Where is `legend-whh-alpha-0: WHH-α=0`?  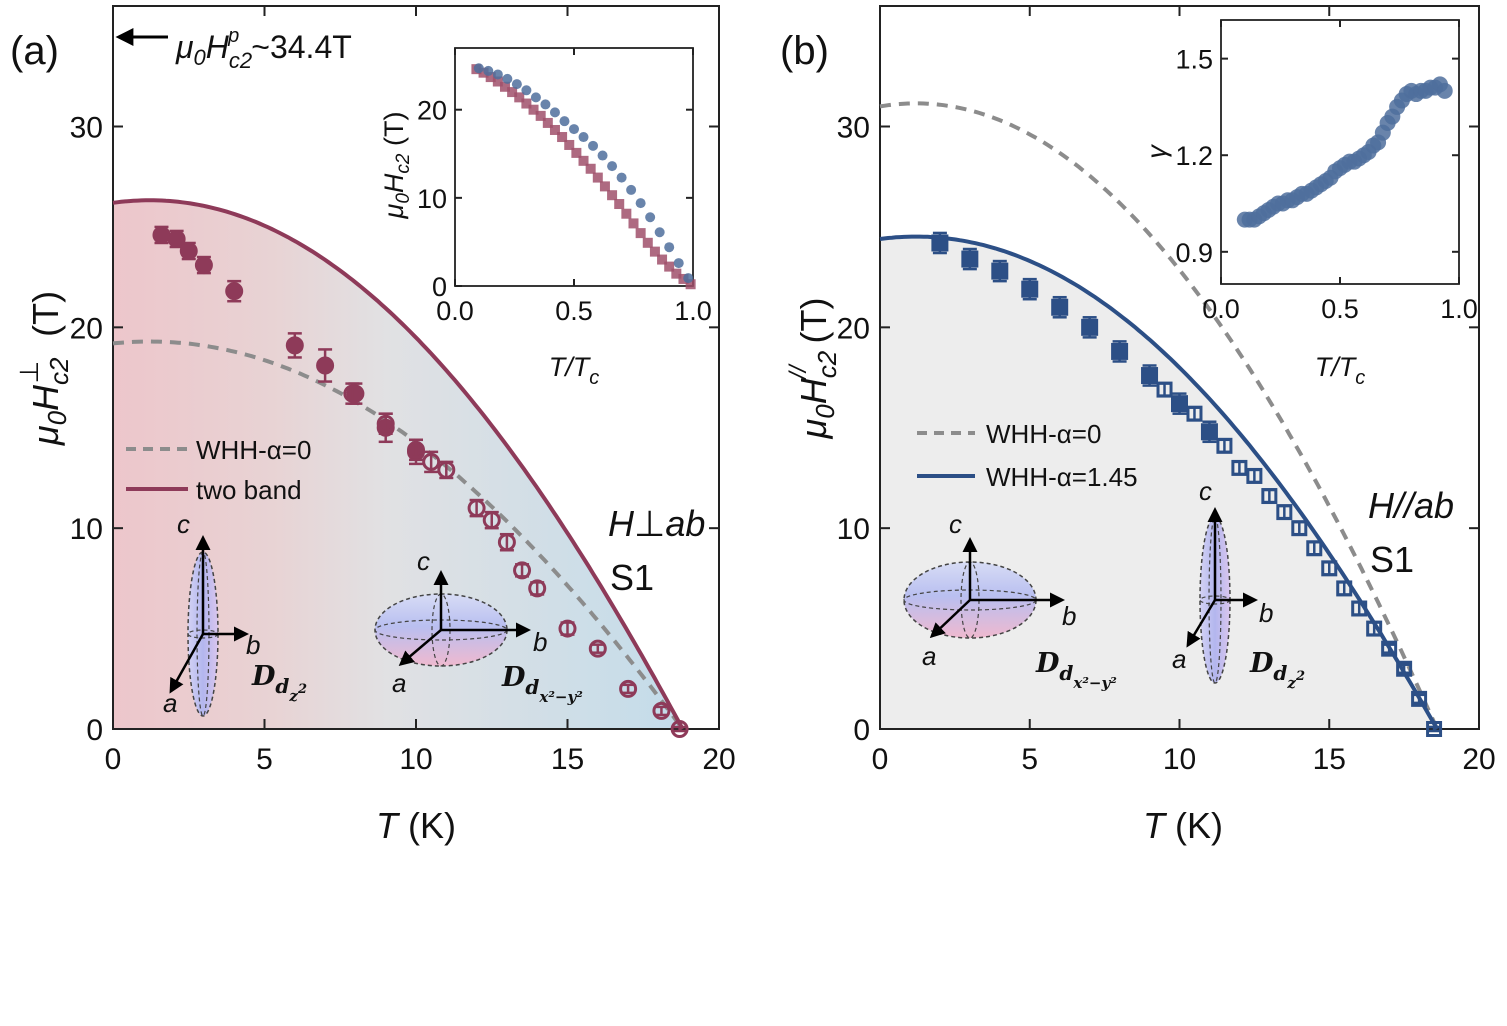
legend-whh-alpha-0: WHH-α=0 is located at coordinates (253, 450).